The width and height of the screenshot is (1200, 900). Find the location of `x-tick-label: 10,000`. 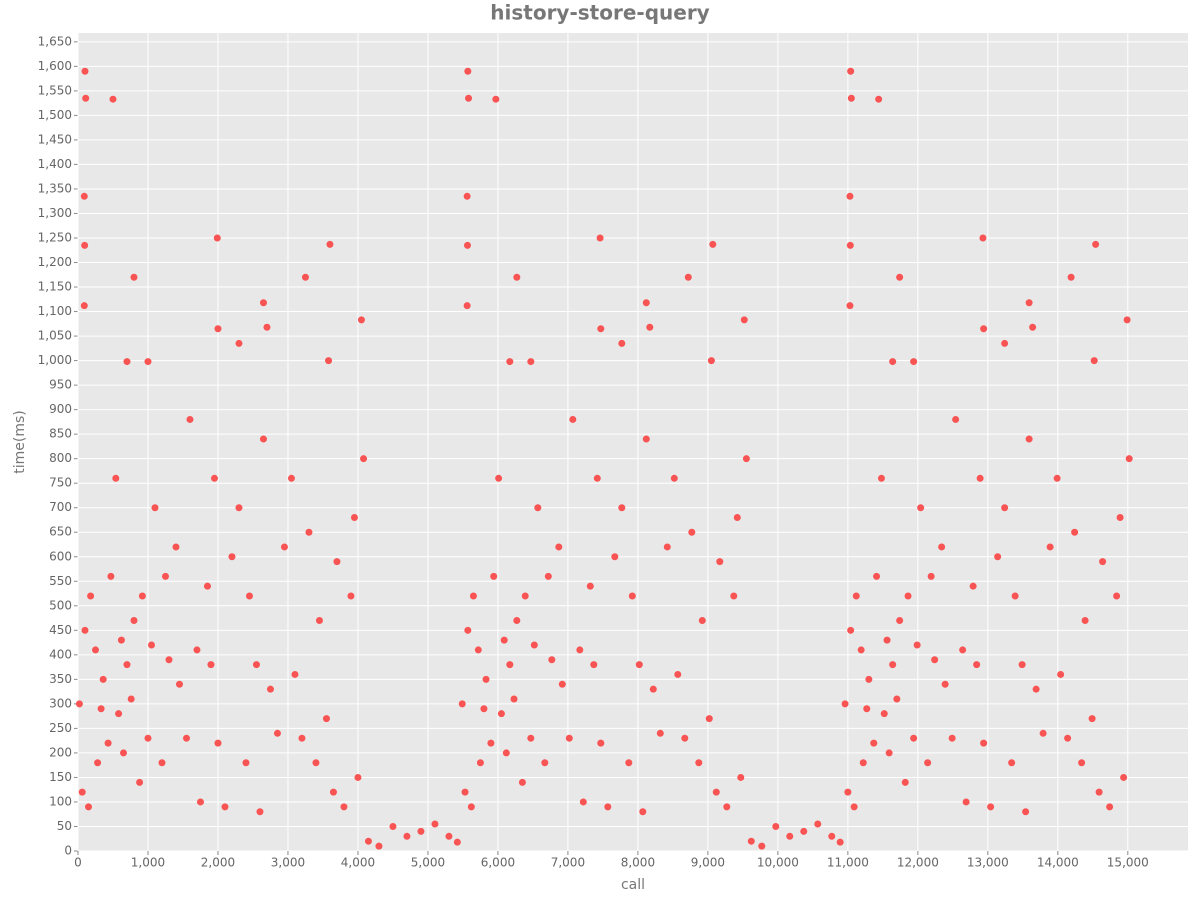

x-tick-label: 10,000 is located at coordinates (778, 863).